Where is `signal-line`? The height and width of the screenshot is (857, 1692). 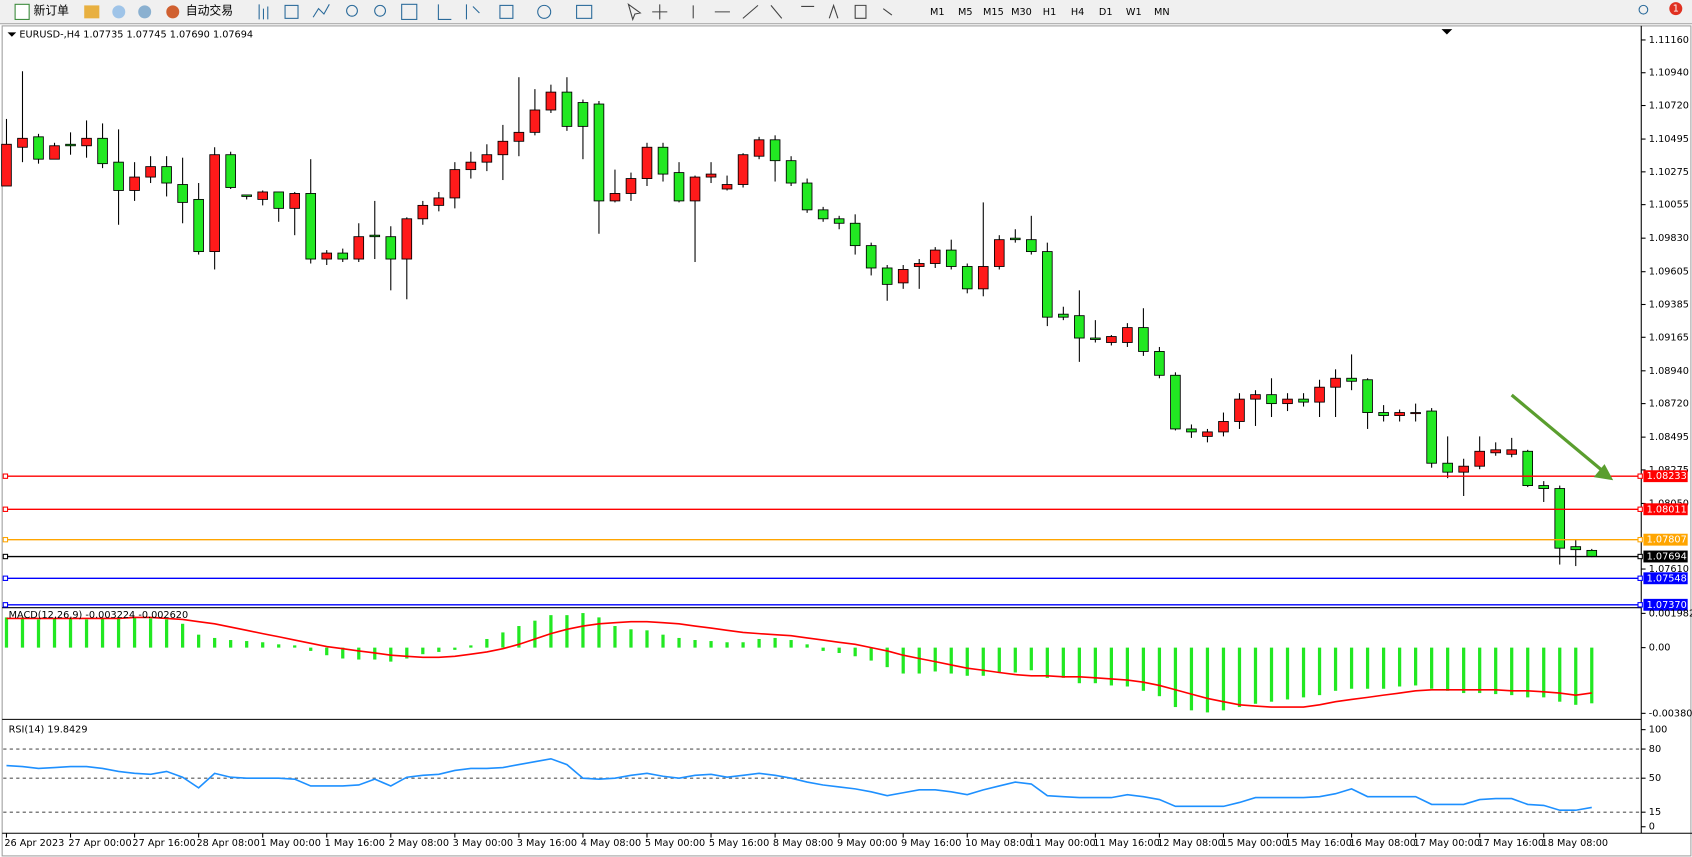 signal-line is located at coordinates (799, 662).